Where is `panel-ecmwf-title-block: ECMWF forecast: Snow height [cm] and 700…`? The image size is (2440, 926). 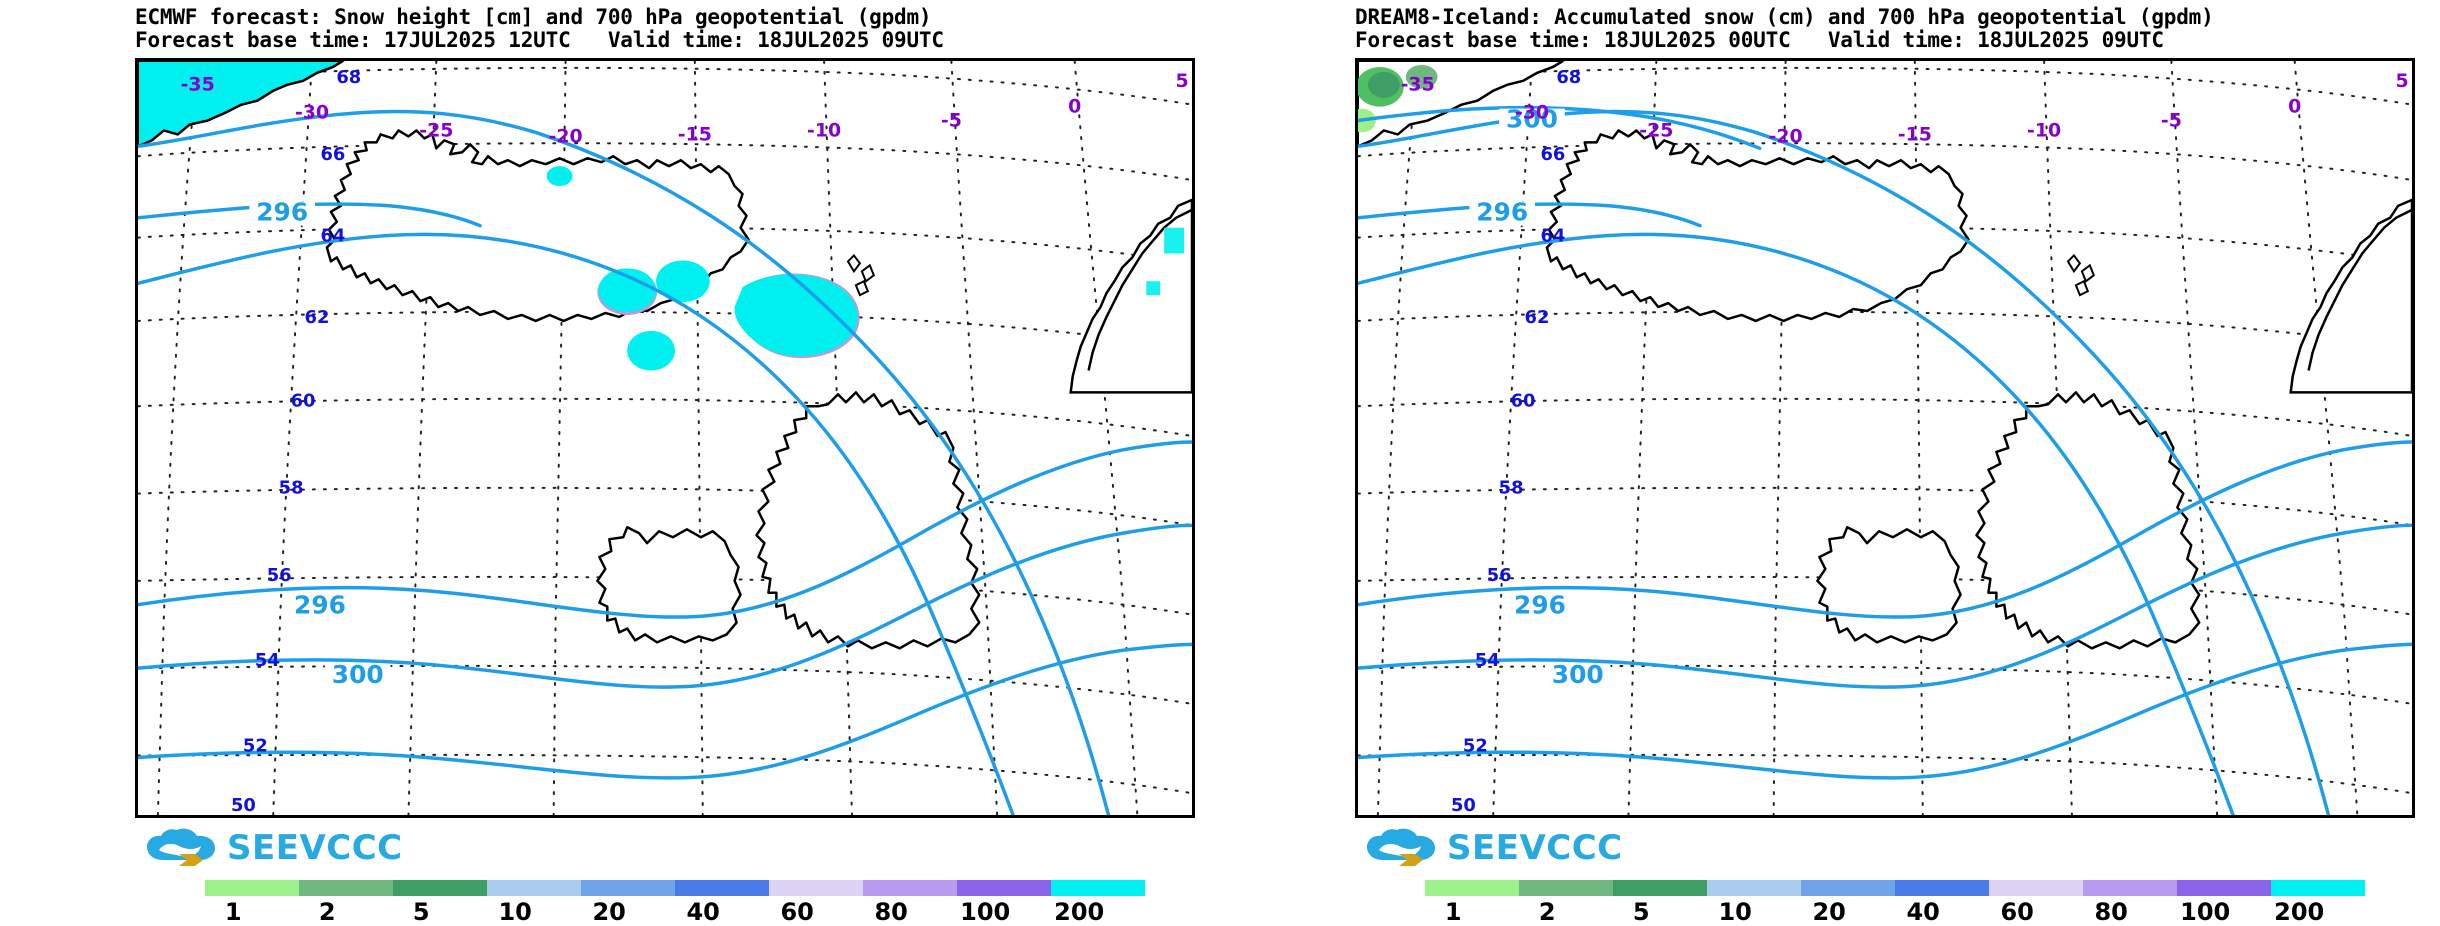
panel-ecmwf-title-block: ECMWF forecast: Snow height [cm] and 700… is located at coordinates (670, 29).